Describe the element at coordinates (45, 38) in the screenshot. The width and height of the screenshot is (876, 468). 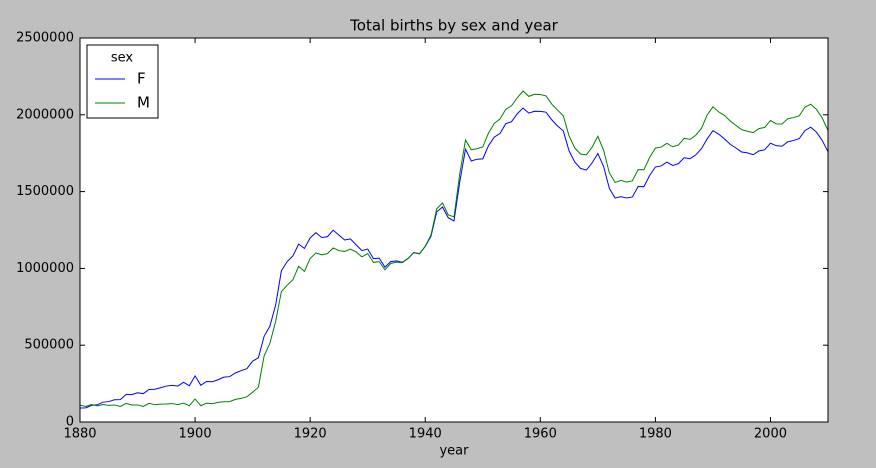
I see `y-tick-label: 2500000` at that location.